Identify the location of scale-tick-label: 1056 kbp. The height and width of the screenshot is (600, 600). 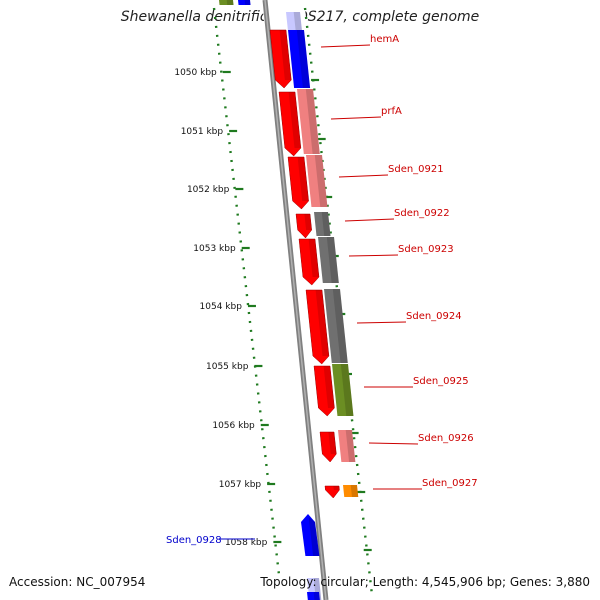
(233, 426).